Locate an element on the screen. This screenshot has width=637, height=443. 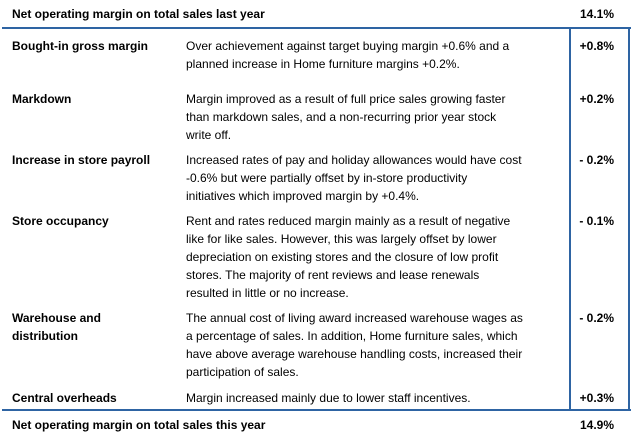
row-label-line: distribution is located at coordinates (45, 336).